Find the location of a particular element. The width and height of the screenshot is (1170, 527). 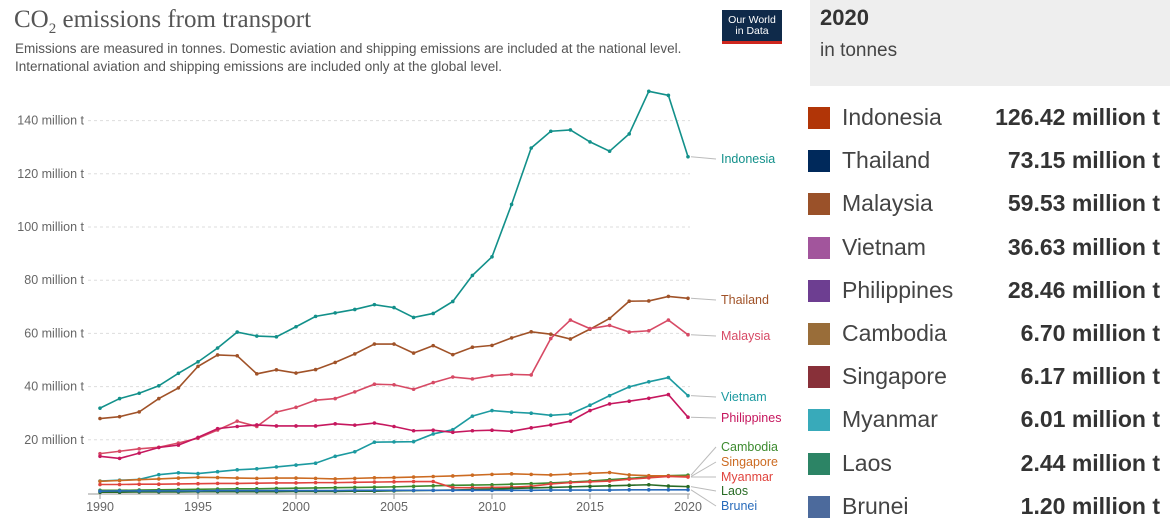

data-point-thailand-2000 is located at coordinates (296, 373).